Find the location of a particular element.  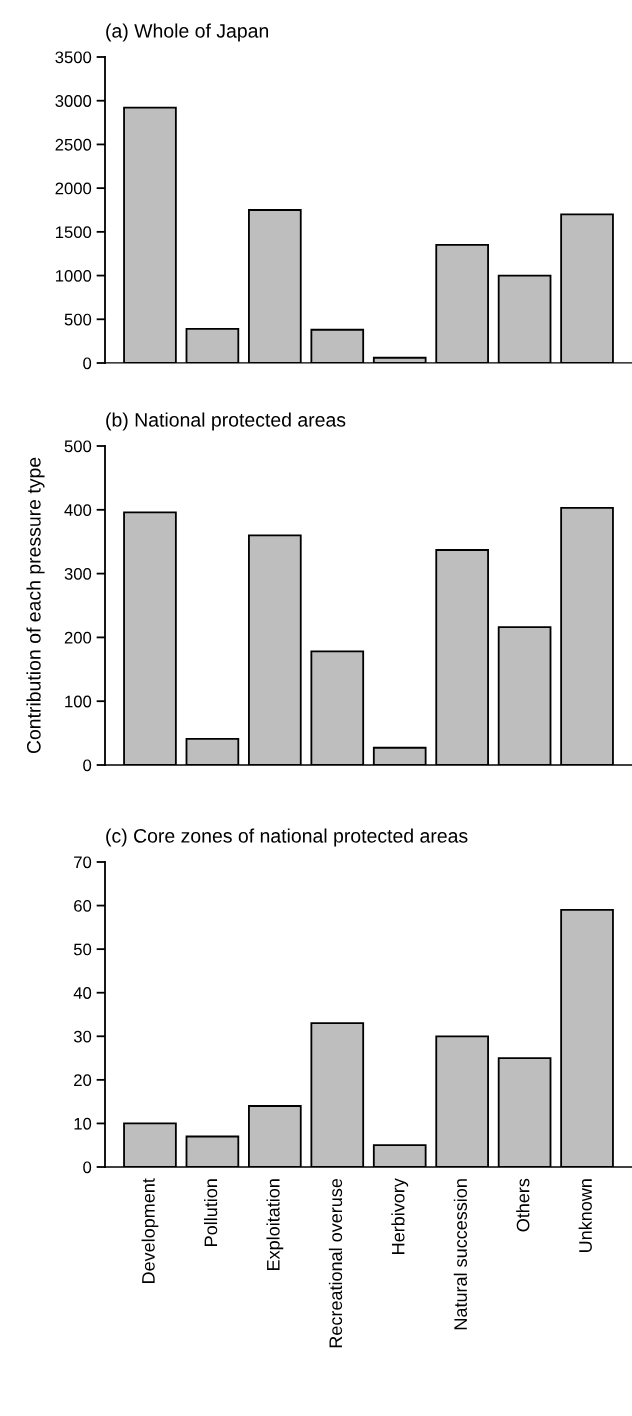

y-tick-label: 50 is located at coordinates (82, 949).